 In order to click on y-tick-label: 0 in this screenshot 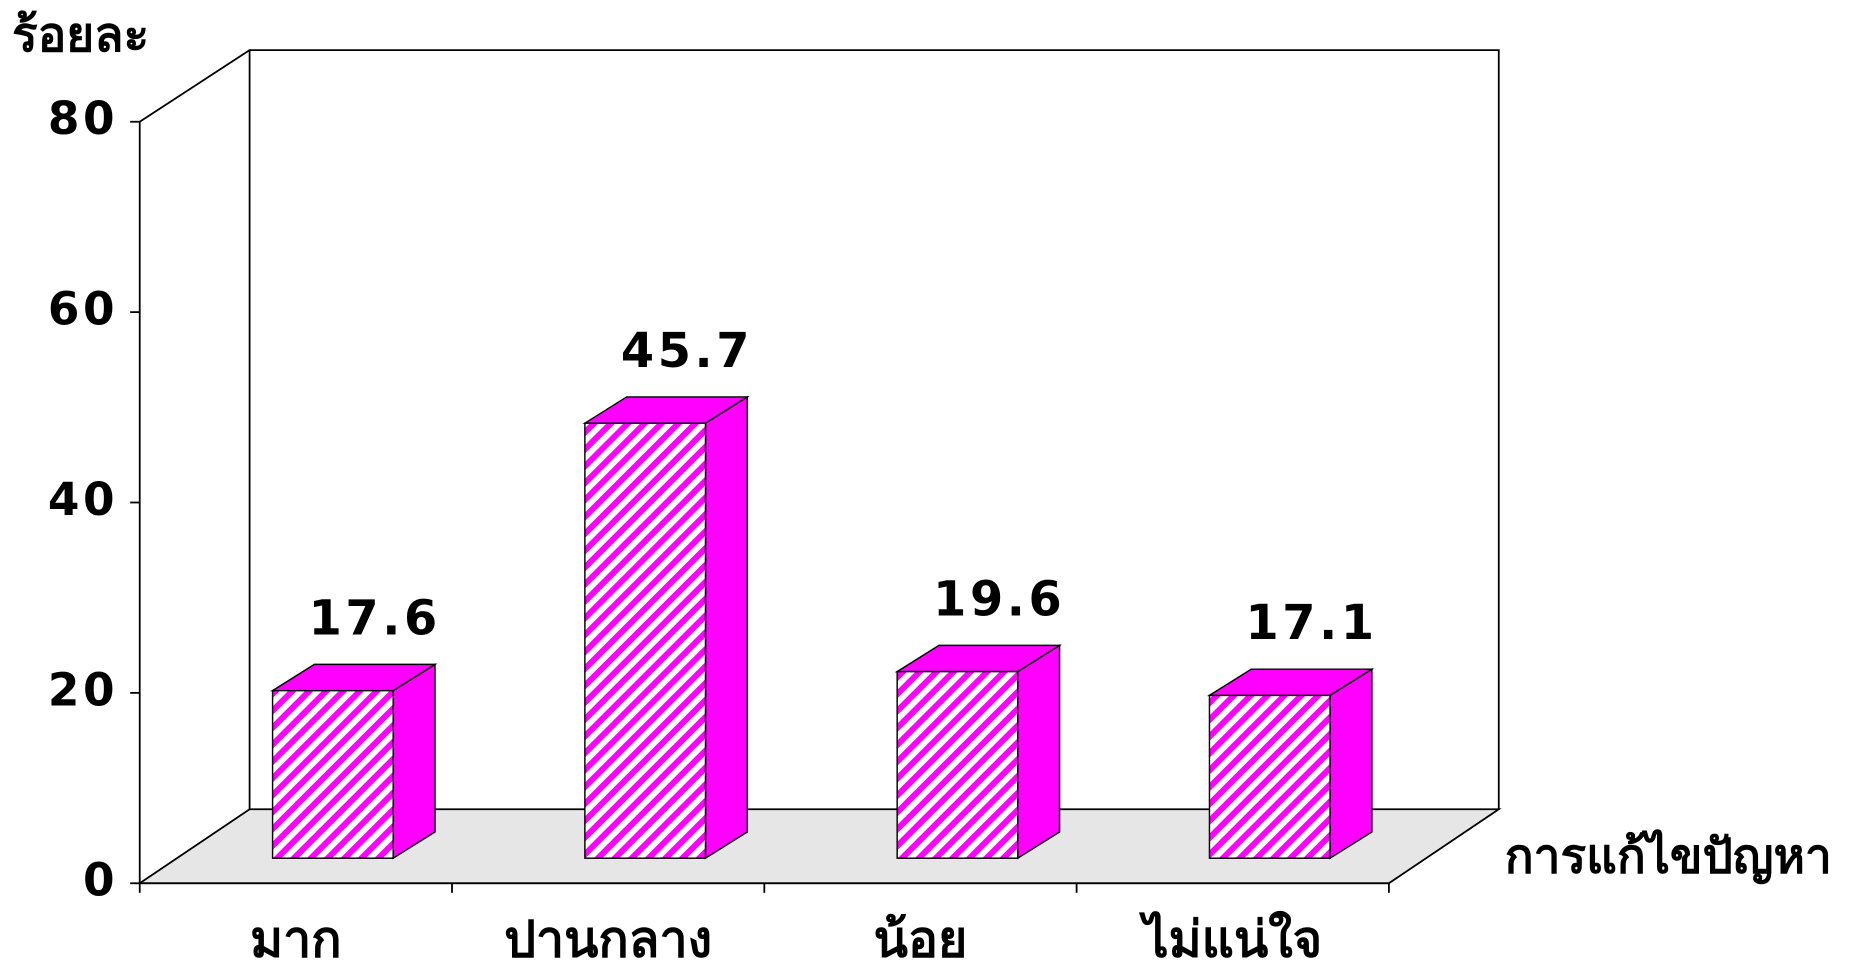, I will do `click(100, 880)`.